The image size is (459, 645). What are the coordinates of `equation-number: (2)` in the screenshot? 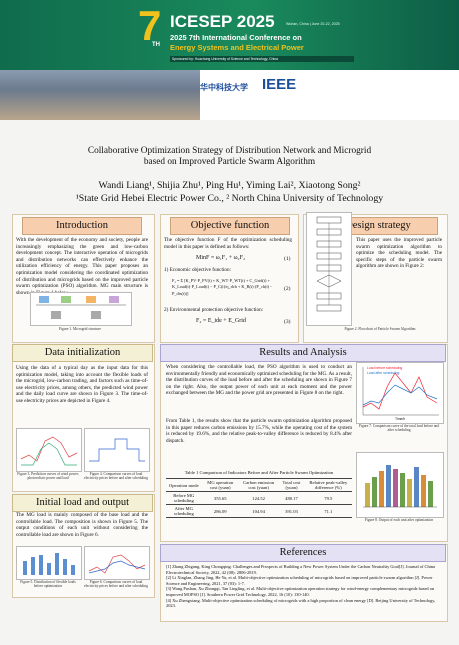 It's located at (287, 289).